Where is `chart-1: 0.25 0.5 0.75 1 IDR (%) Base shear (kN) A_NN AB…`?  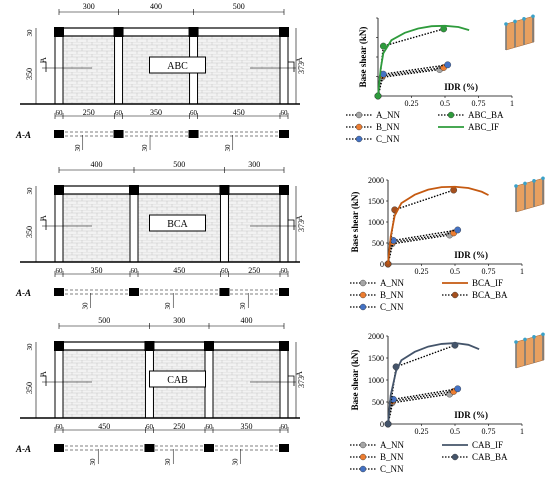 chart-1: 0.25 0.5 0.75 1 IDR (%) Base shear (kN) A_NN AB… is located at coordinates (440, 79).